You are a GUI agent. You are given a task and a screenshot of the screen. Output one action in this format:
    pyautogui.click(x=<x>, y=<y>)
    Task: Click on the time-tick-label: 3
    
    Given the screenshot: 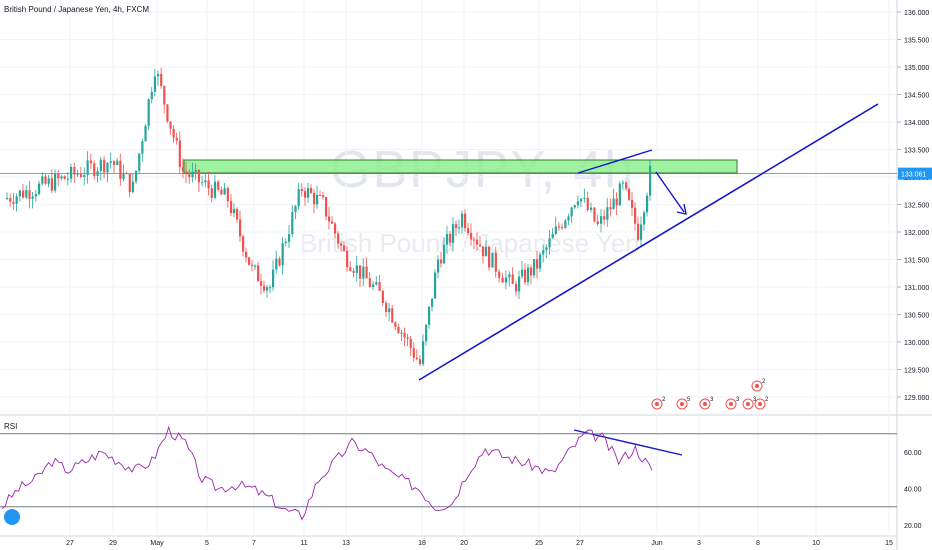 What is the action you would take?
    pyautogui.click(x=699, y=543)
    